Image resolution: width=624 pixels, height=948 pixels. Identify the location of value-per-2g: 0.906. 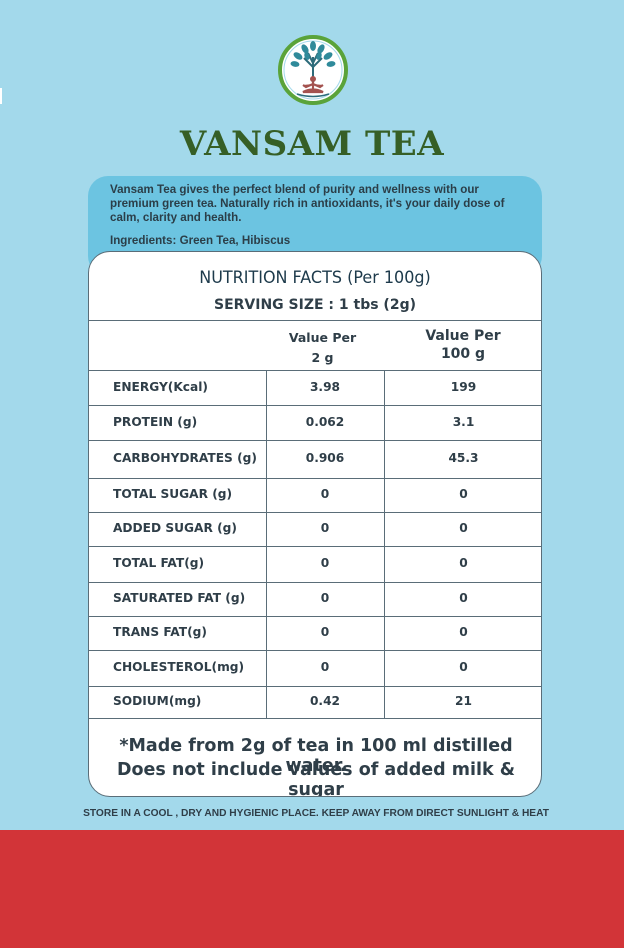
(325, 458).